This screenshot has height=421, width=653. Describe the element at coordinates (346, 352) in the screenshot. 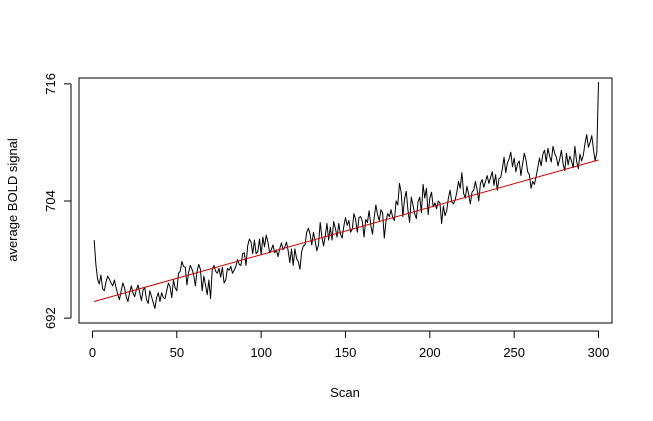

I see `x-tick-label: 150` at that location.